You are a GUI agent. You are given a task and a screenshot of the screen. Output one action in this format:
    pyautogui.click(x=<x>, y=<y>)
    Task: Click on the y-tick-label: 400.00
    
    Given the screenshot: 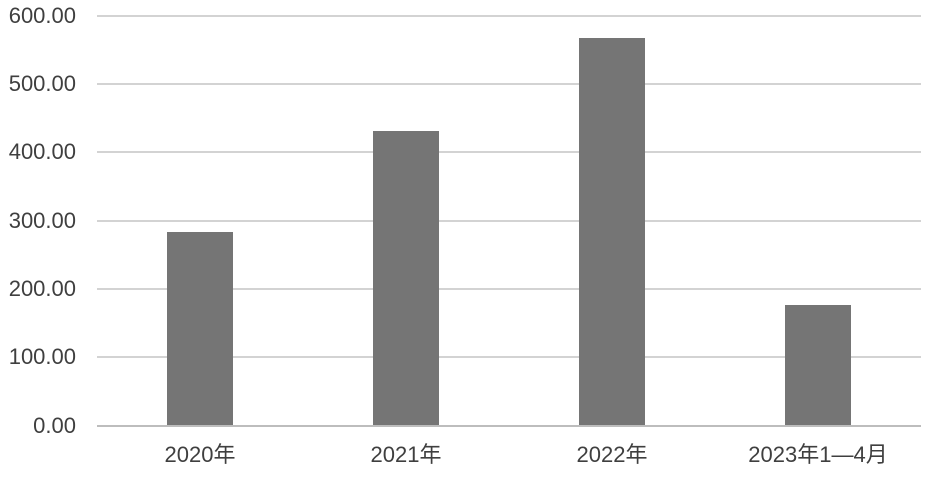 What is the action you would take?
    pyautogui.click(x=42, y=152)
    